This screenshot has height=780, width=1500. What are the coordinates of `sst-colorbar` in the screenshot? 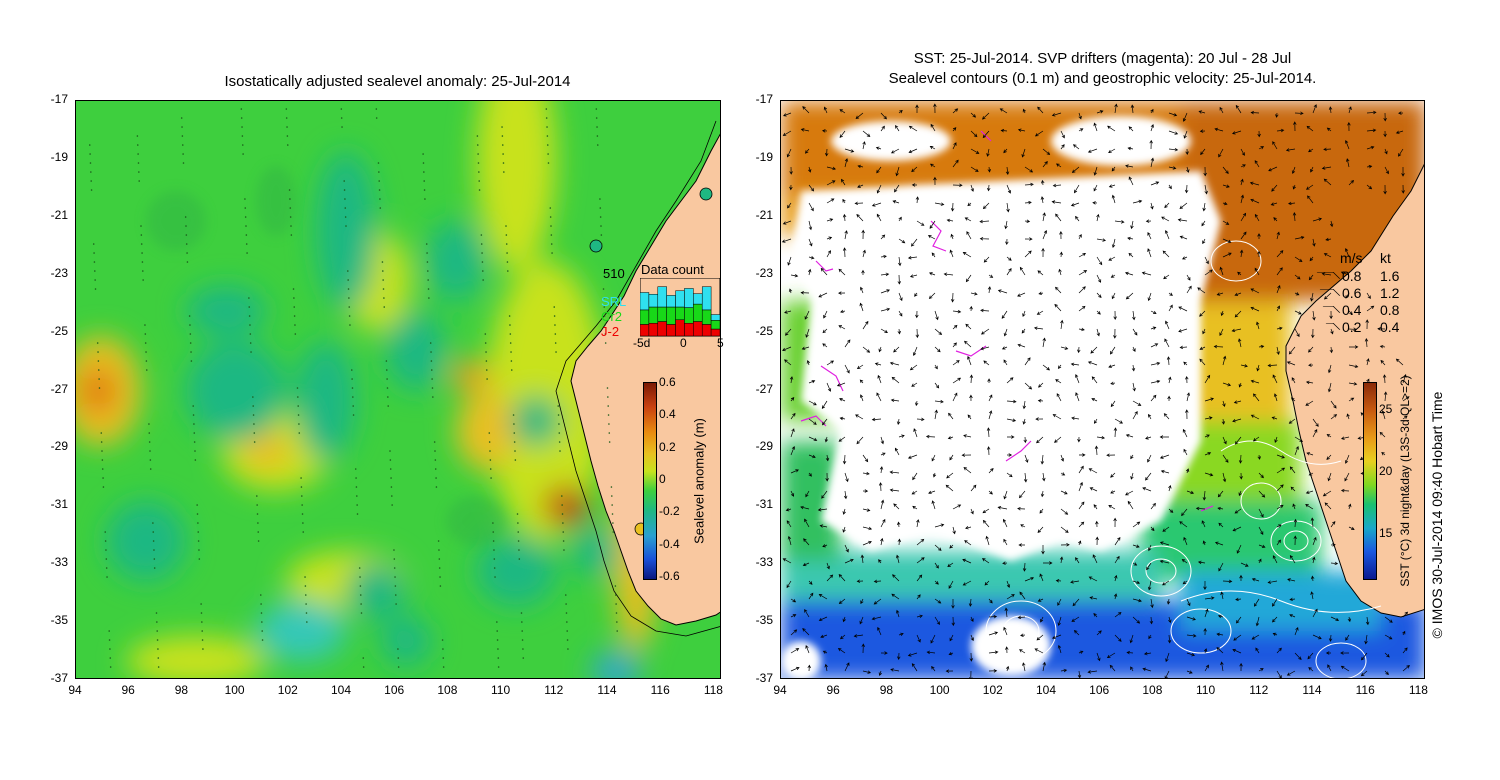 It's located at (1370, 481).